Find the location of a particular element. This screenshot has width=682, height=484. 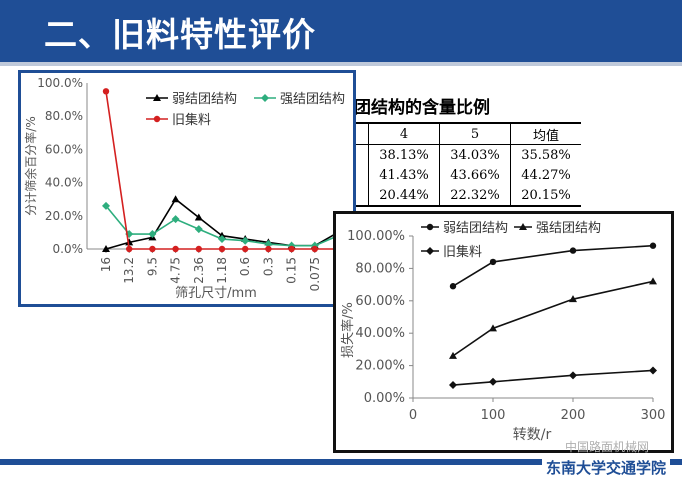

x-tick-label: 300 is located at coordinates (653, 415).